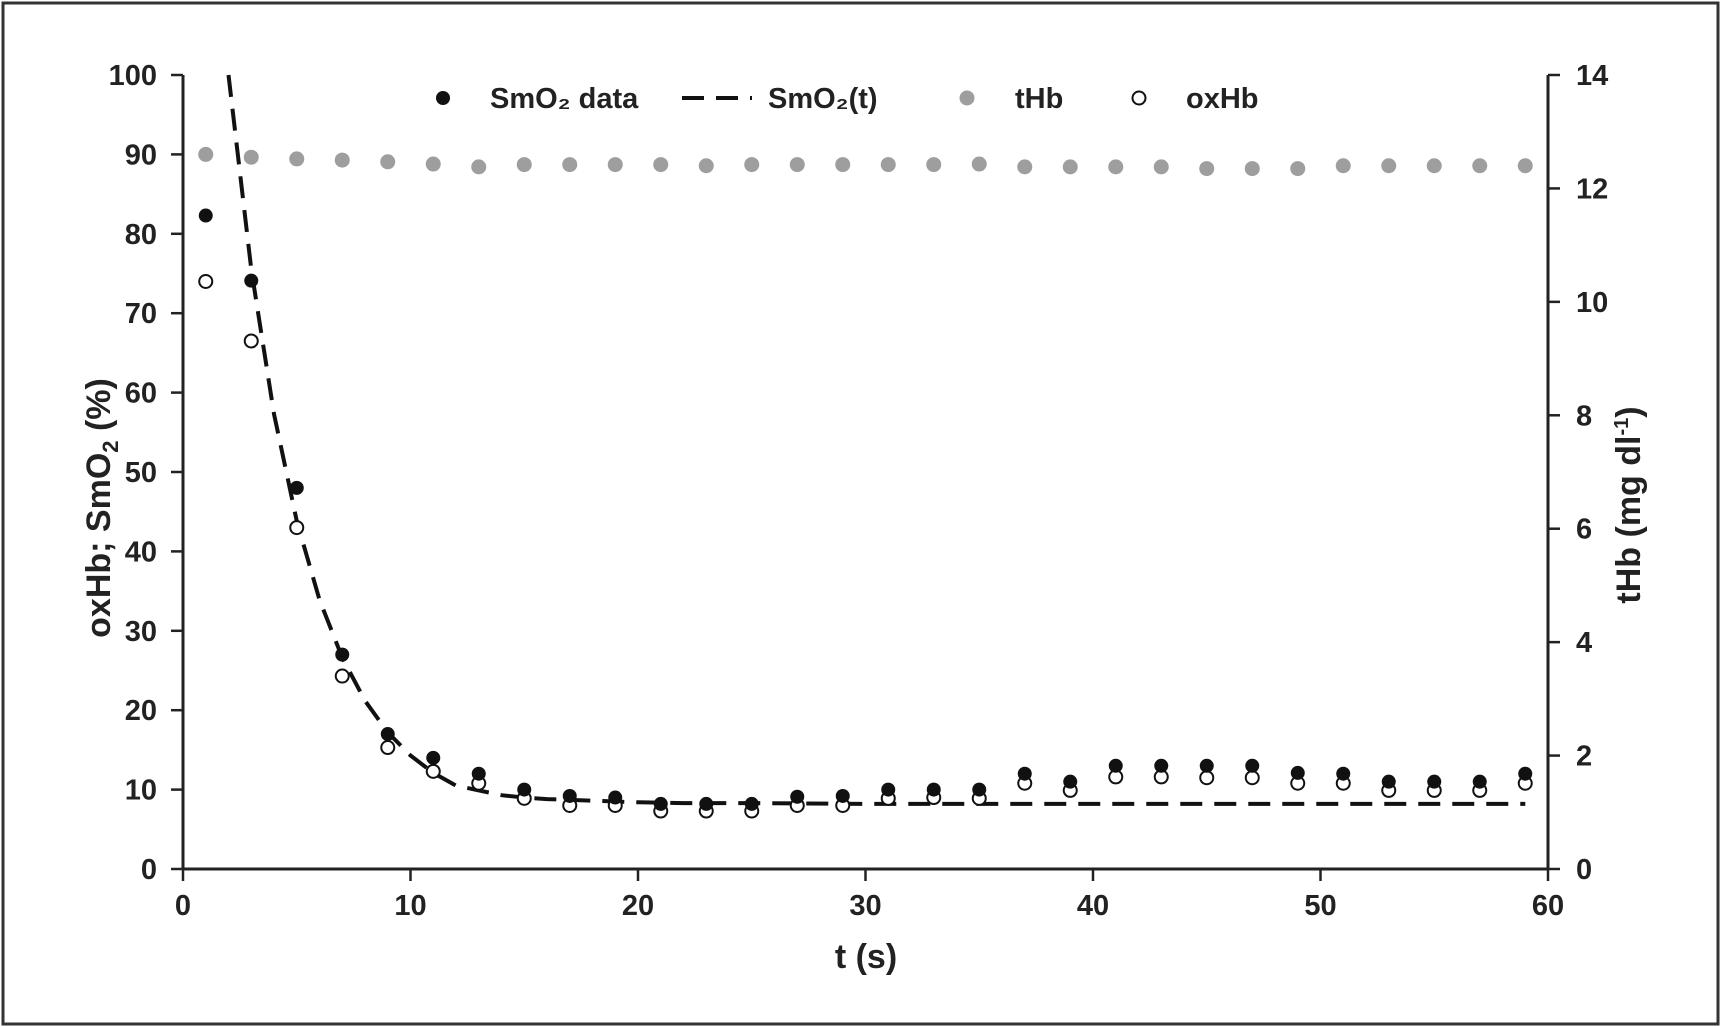 The height and width of the screenshot is (1027, 1721). Describe the element at coordinates (865, 906) in the screenshot. I see `x-tick-label: 30` at that location.